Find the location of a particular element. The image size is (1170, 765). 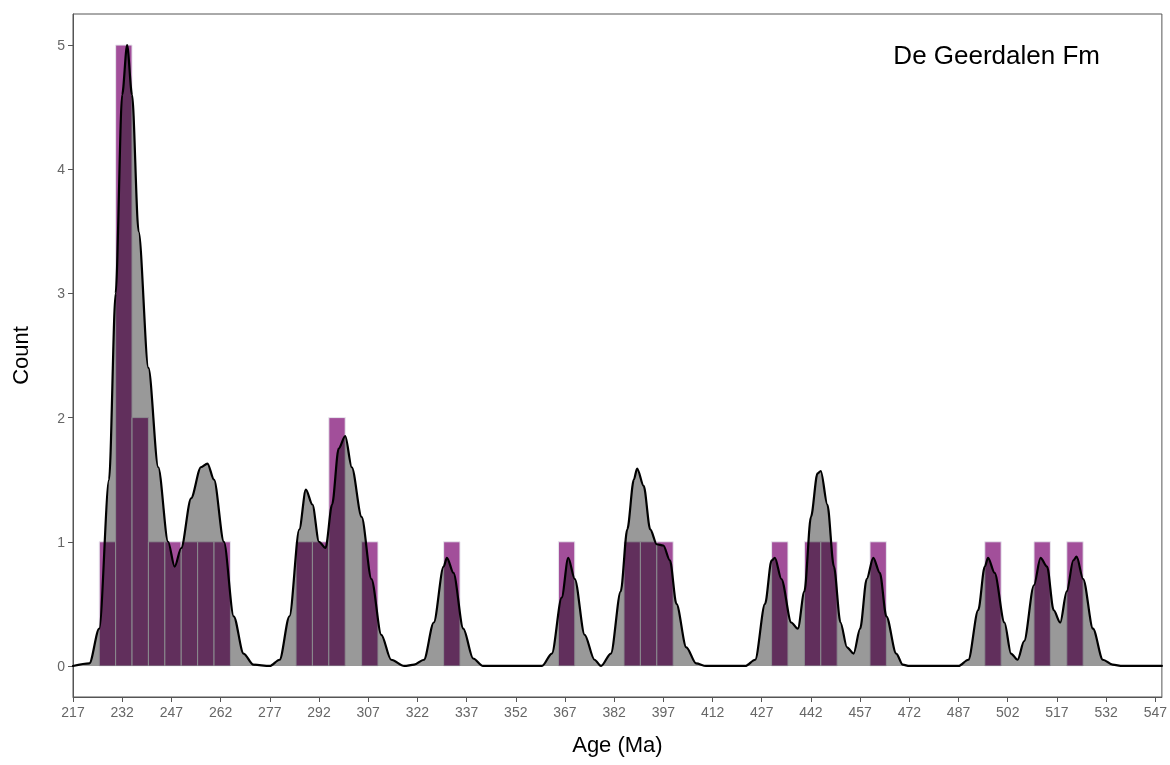

x-tick-label: 382 is located at coordinates (614, 712).